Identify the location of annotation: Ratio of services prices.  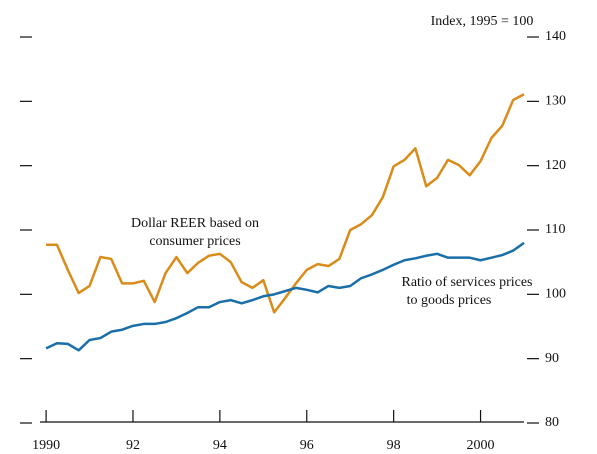
(466, 282).